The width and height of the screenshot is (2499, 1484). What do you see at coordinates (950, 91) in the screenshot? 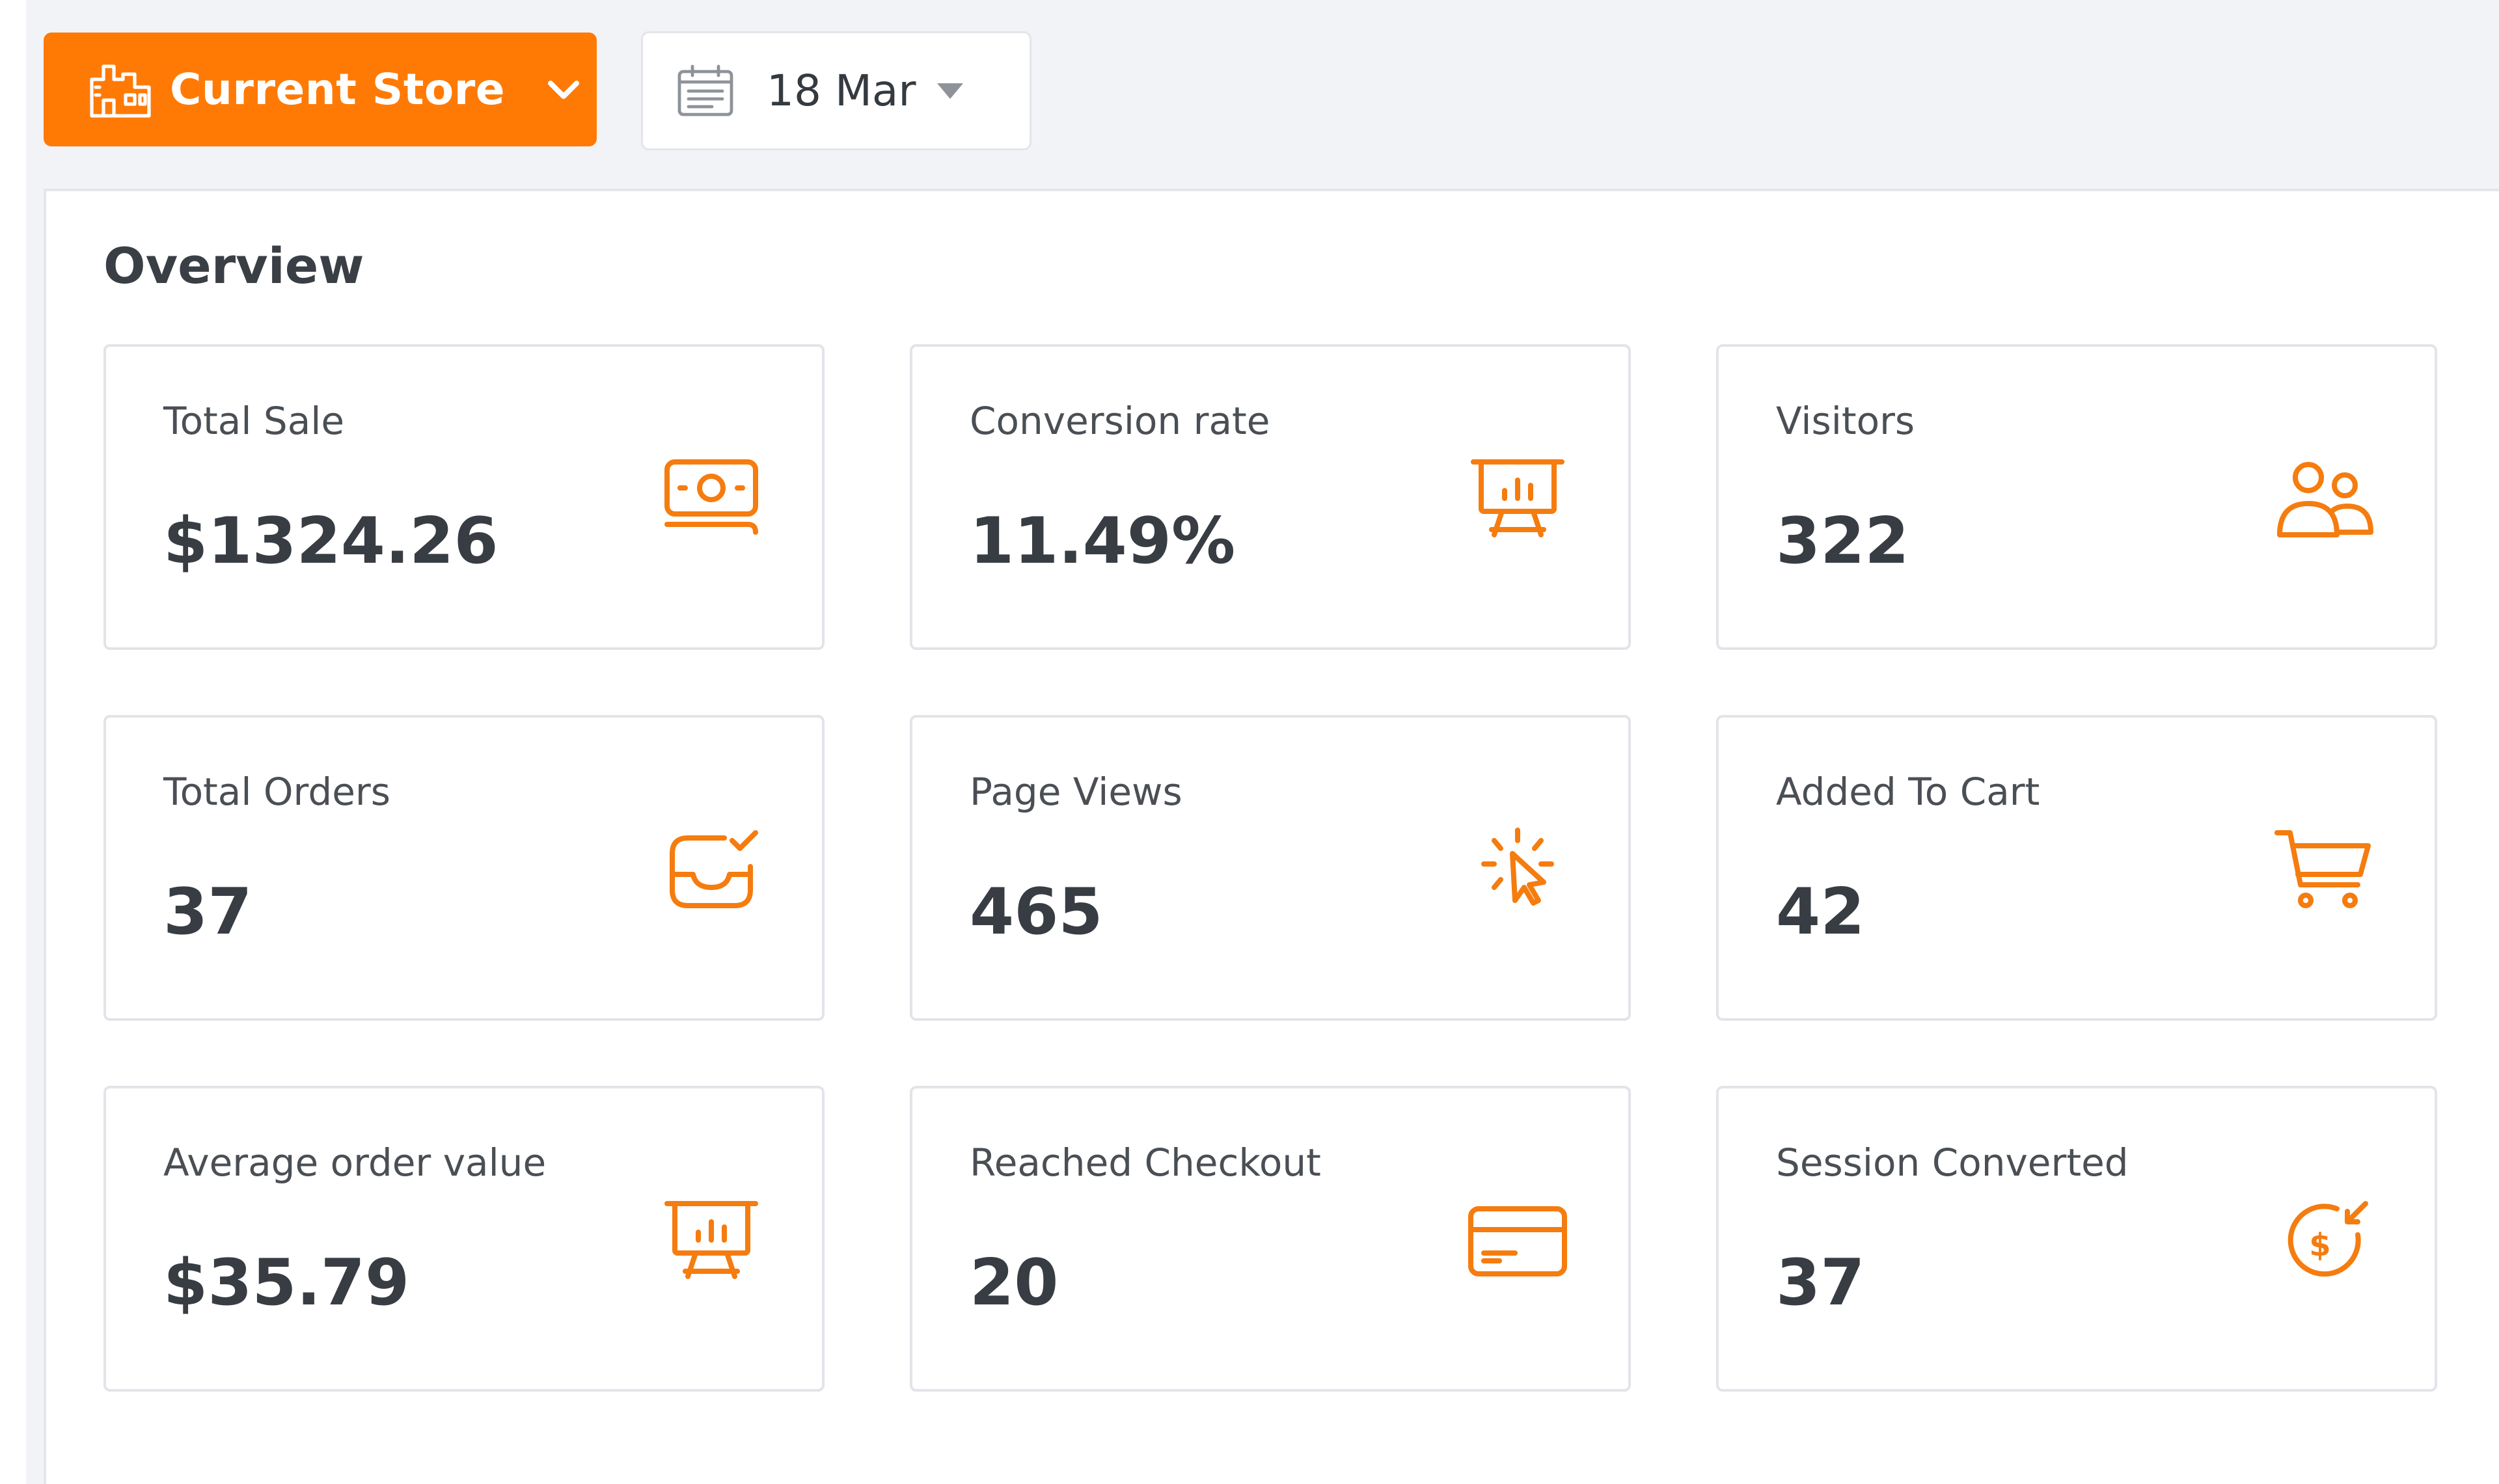
I see `caret-down-icon` at bounding box center [950, 91].